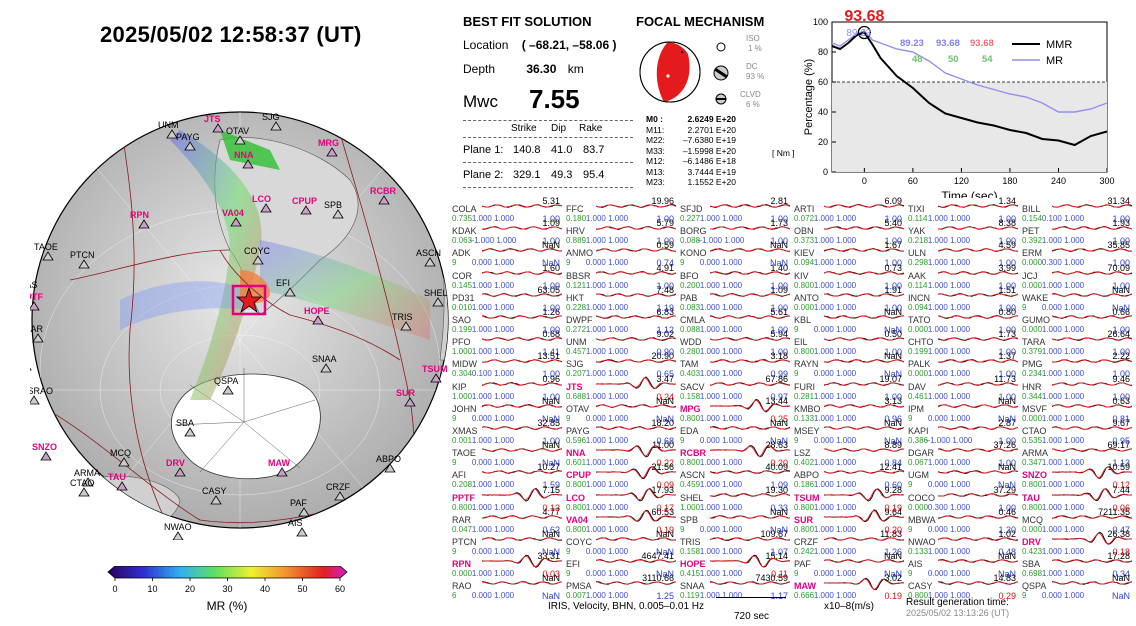 Image resolution: width=1136 pixels, height=626 pixels. What do you see at coordinates (1077, 277) in the screenshot?
I see `station-trace-jcj: JCJ 70.09 0.000 1.000 1.000 1.00` at bounding box center [1077, 277].